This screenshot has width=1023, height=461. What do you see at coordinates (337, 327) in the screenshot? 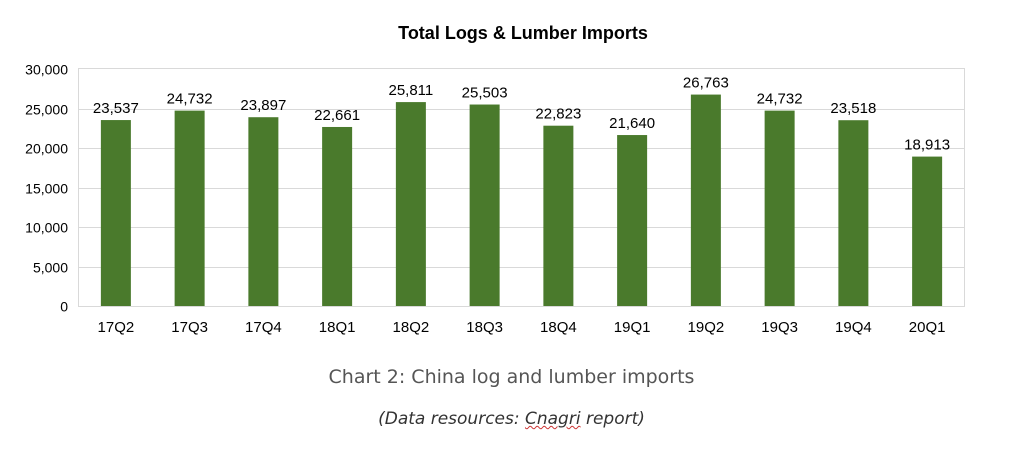
I see `x-tick-label: 18Q1` at bounding box center [337, 327].